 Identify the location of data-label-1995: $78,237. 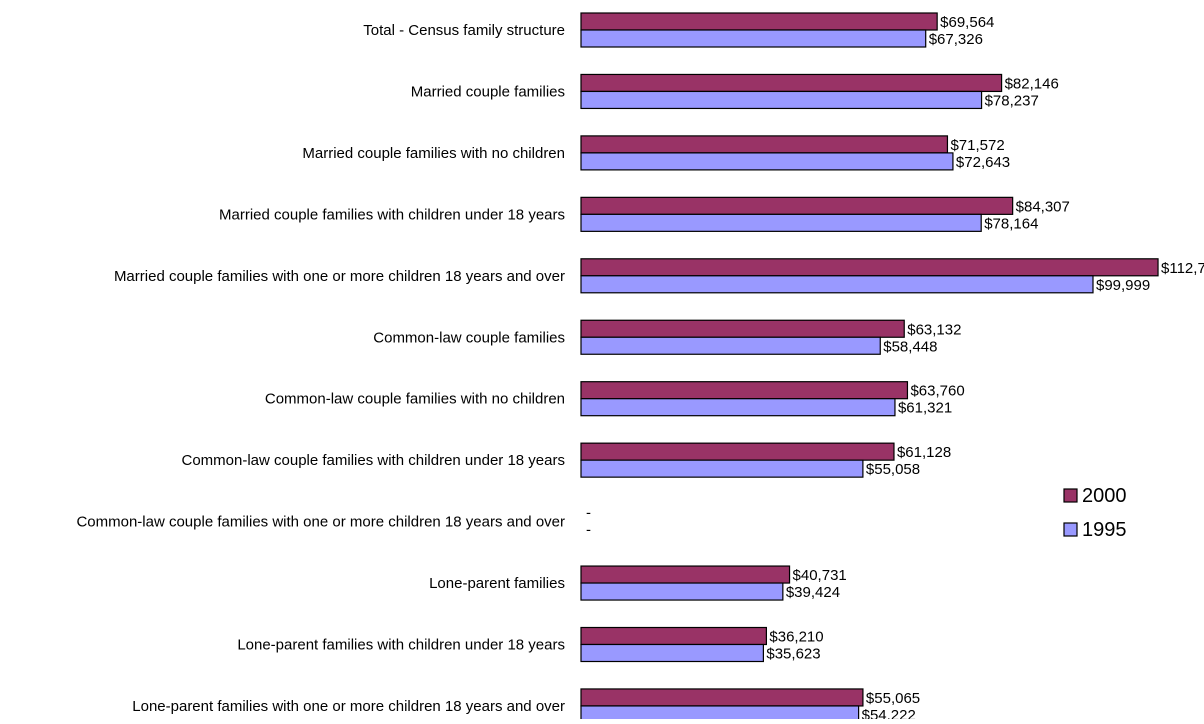
(1012, 100).